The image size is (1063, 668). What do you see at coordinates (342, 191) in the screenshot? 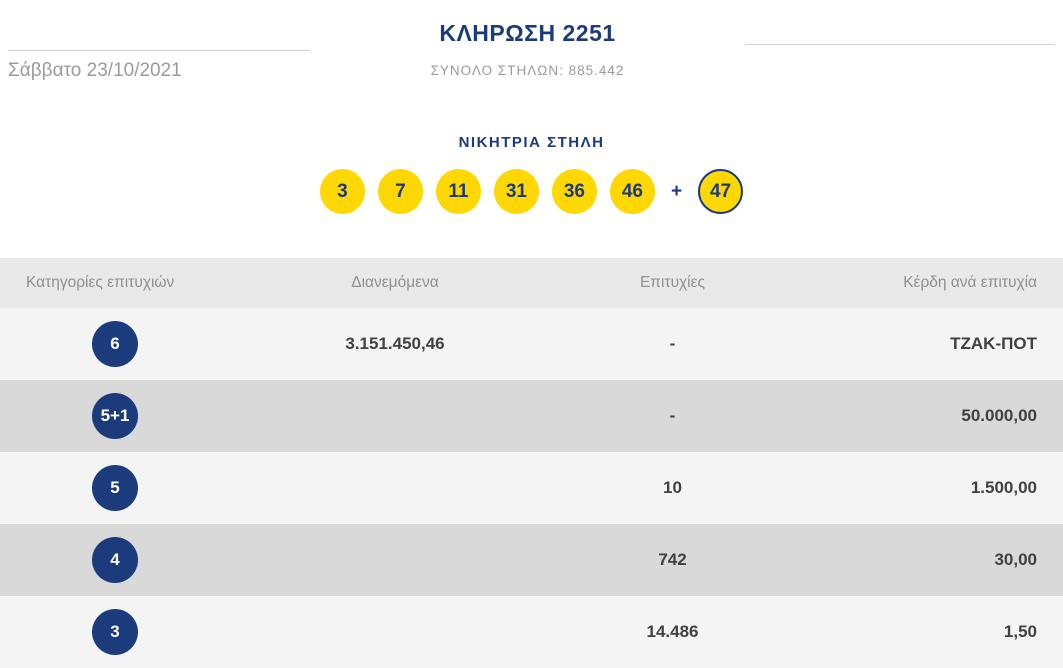
I see `winning-number-ball: 3` at bounding box center [342, 191].